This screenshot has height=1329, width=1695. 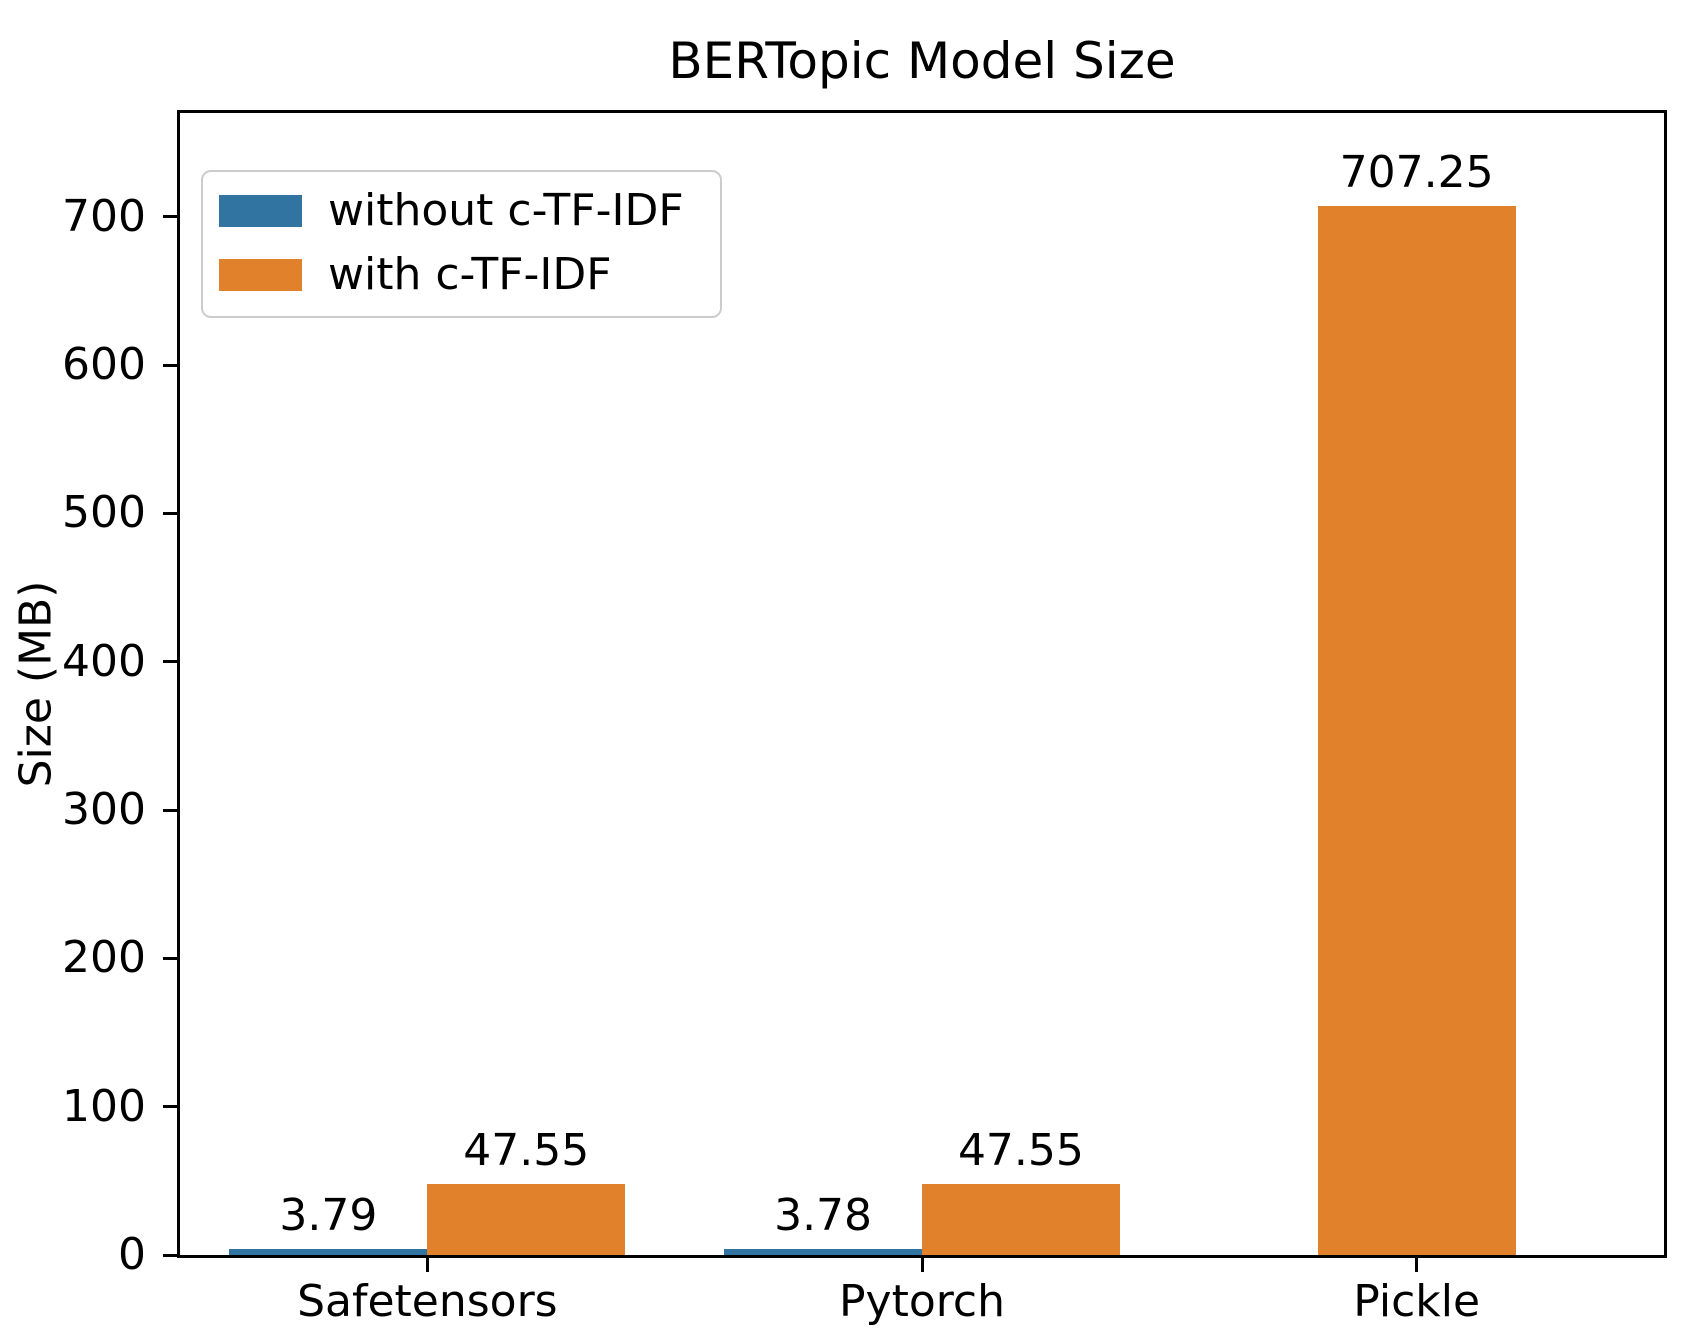 I want to click on y-tick-label: 700, so click(x=104, y=216).